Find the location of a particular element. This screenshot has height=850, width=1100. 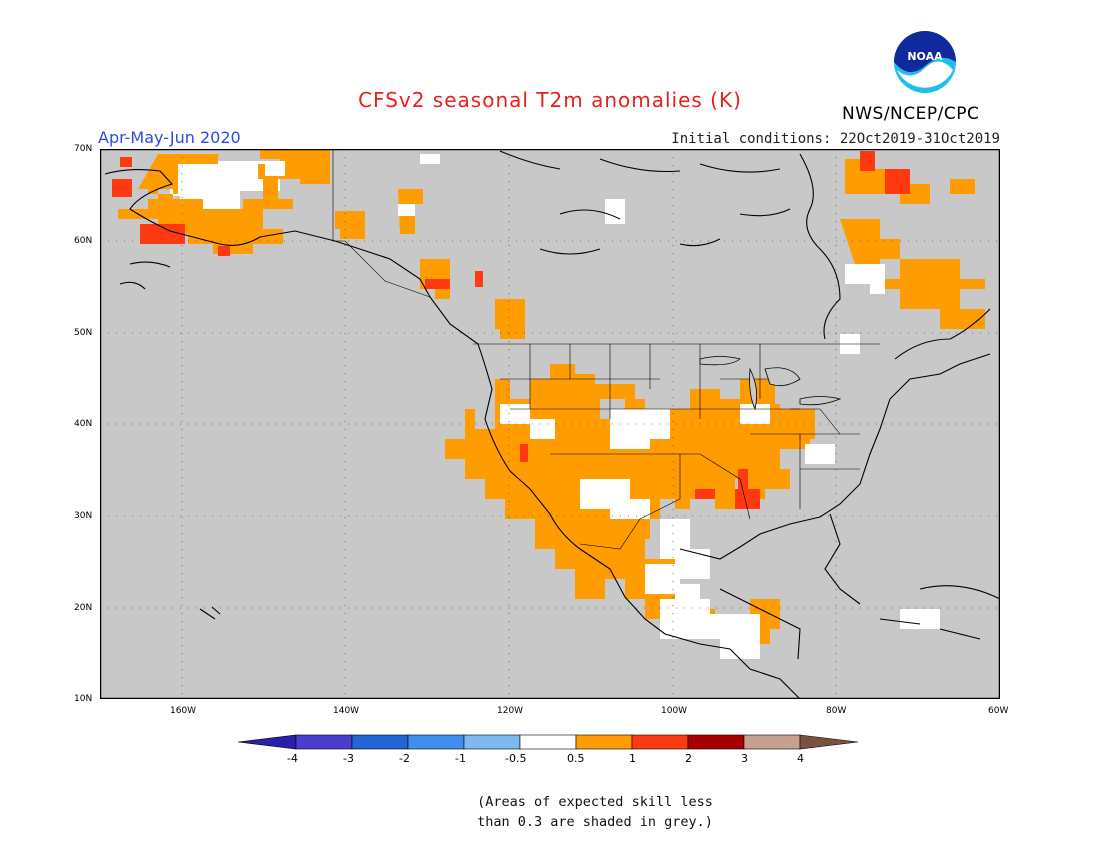

lat-label-50n: 50N is located at coordinates (83, 333).